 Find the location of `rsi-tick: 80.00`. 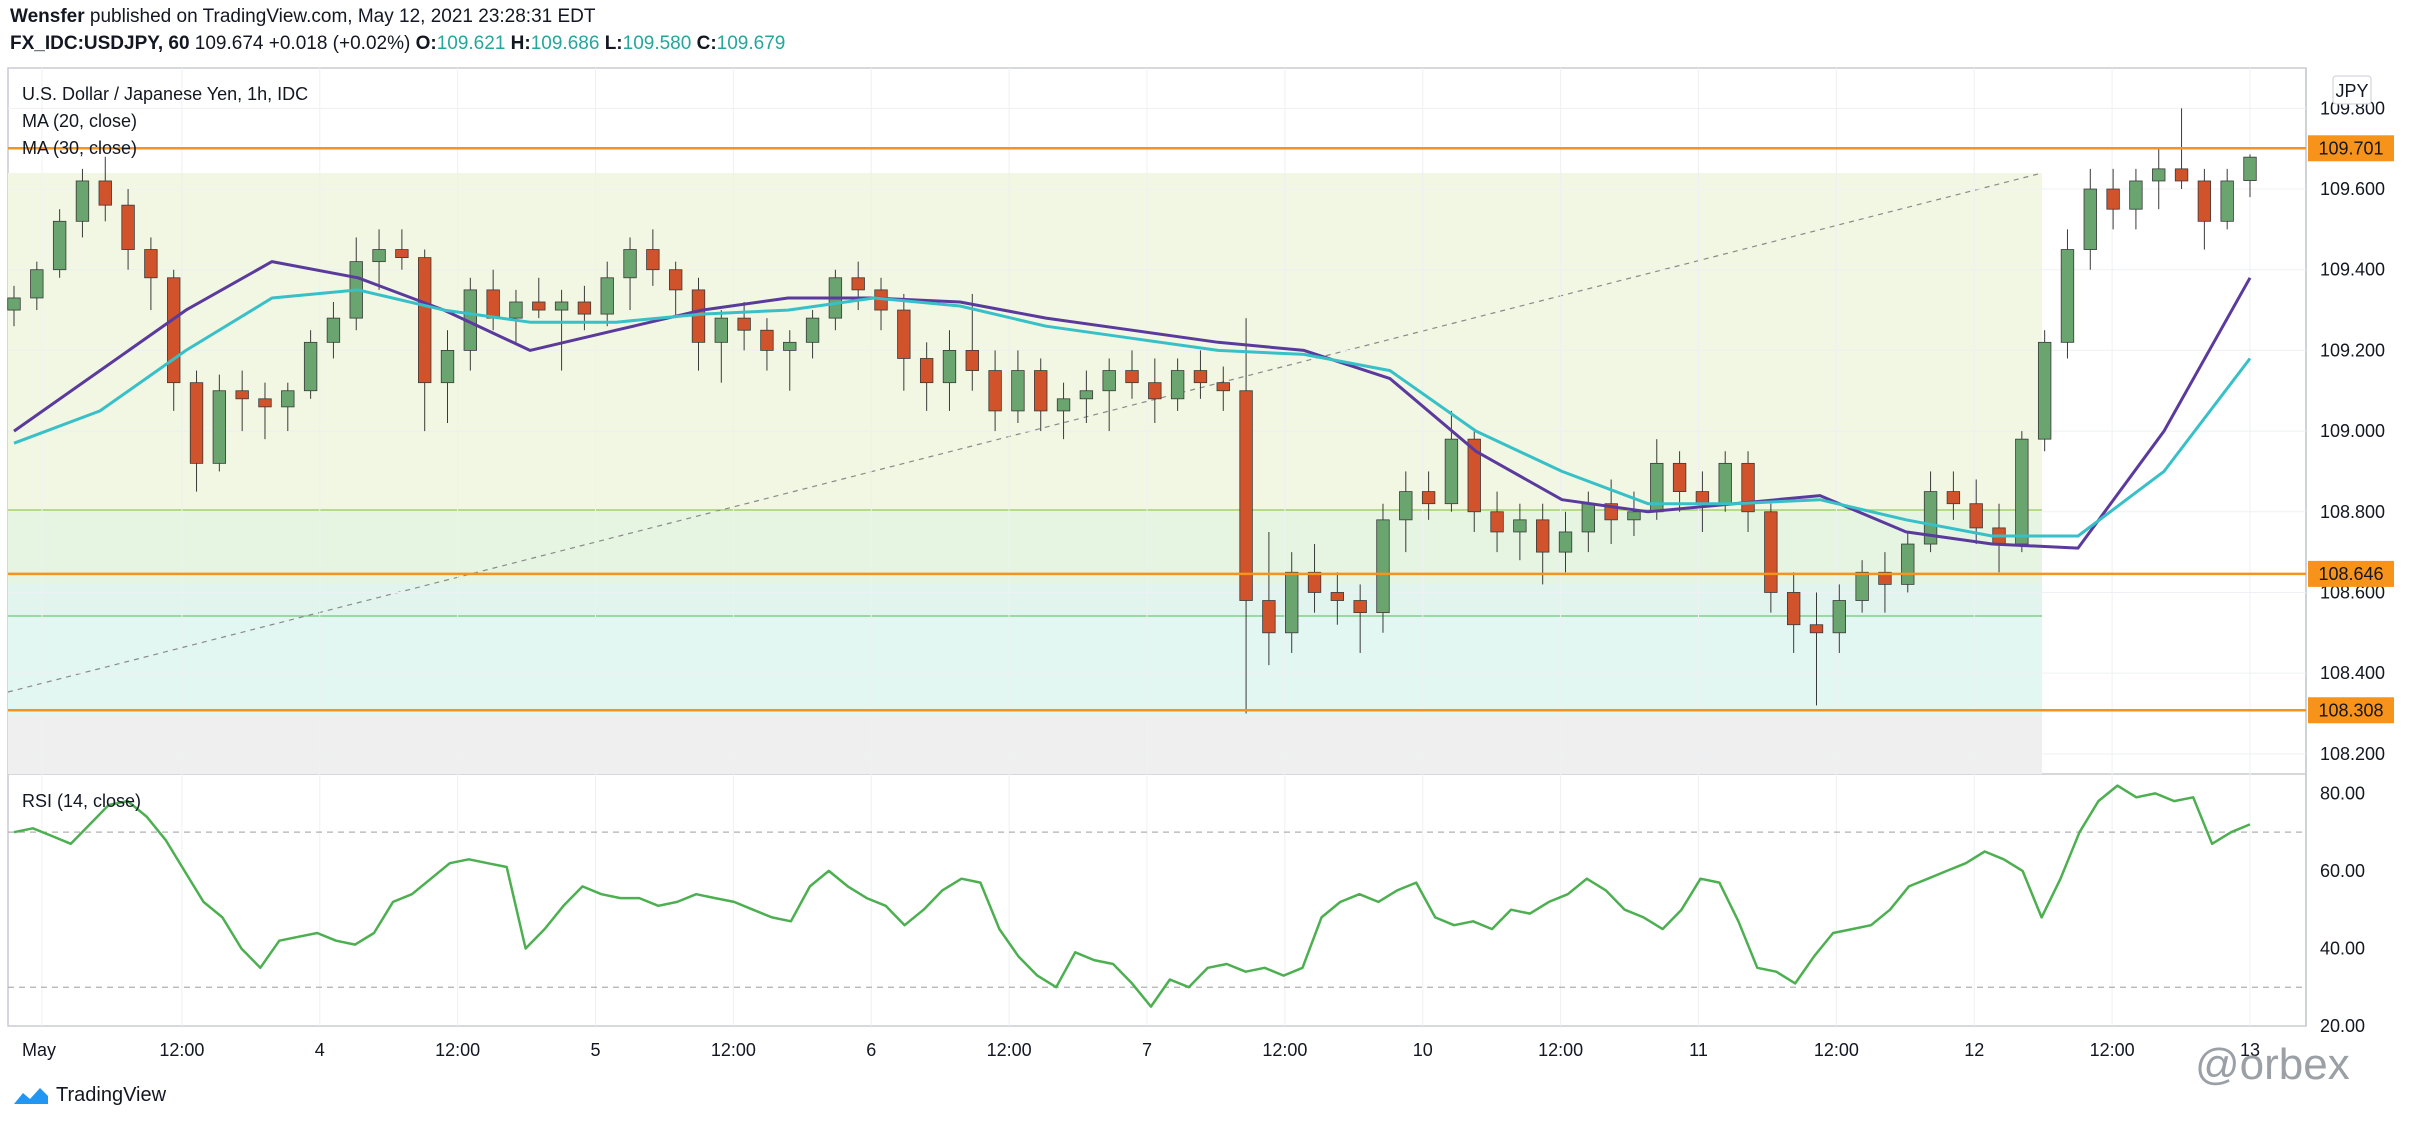

rsi-tick: 80.00 is located at coordinates (2342, 793).